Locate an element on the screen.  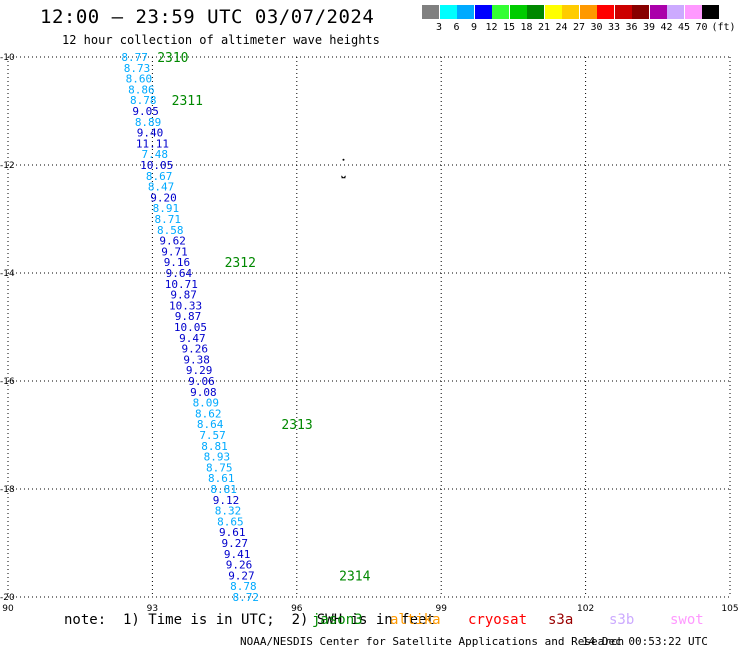
wave-height-label: 9.38 is located at coordinates (196, 359).